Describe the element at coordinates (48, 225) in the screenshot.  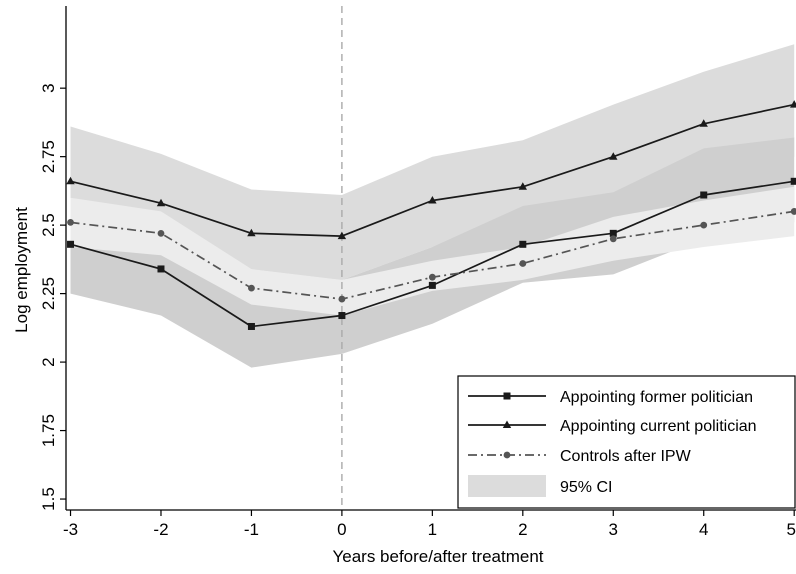
I see `y-tick-label: 2.5` at that location.